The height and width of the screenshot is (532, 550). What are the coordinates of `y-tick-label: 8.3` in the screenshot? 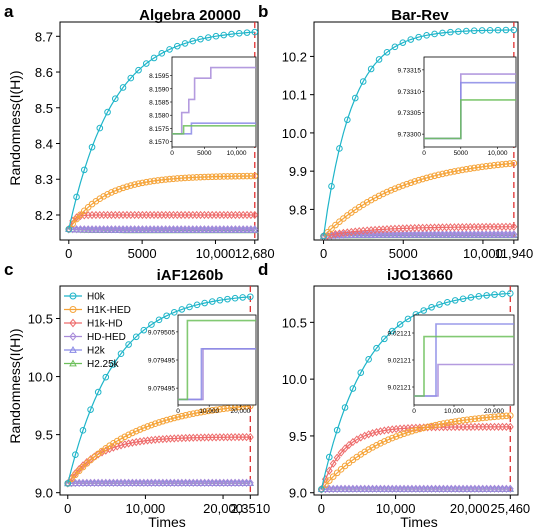 It's located at (44, 179).